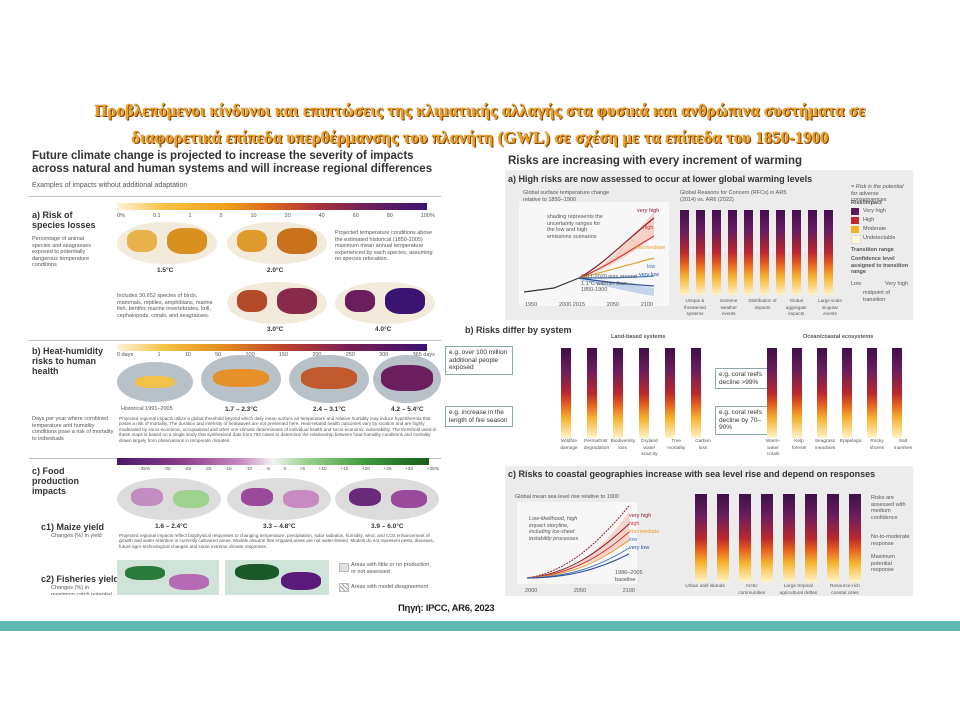 The height and width of the screenshot is (720, 960). Describe the element at coordinates (869, 220) in the screenshot. I see `legend-high: High` at that location.